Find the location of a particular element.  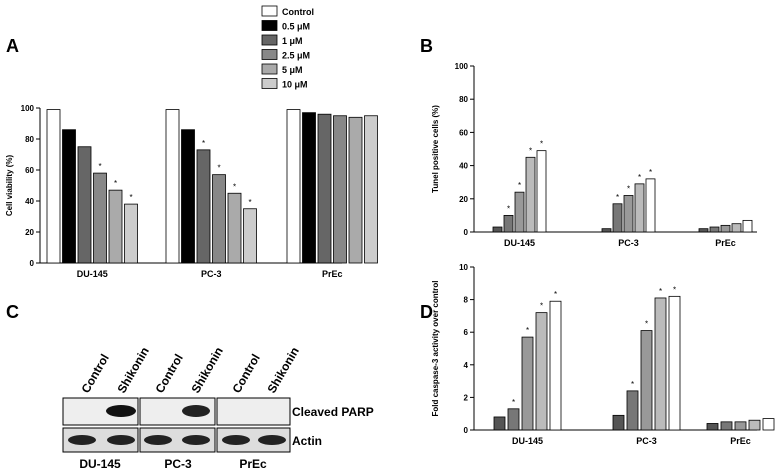

legend-label: 2.5 μM is located at coordinates (296, 56).